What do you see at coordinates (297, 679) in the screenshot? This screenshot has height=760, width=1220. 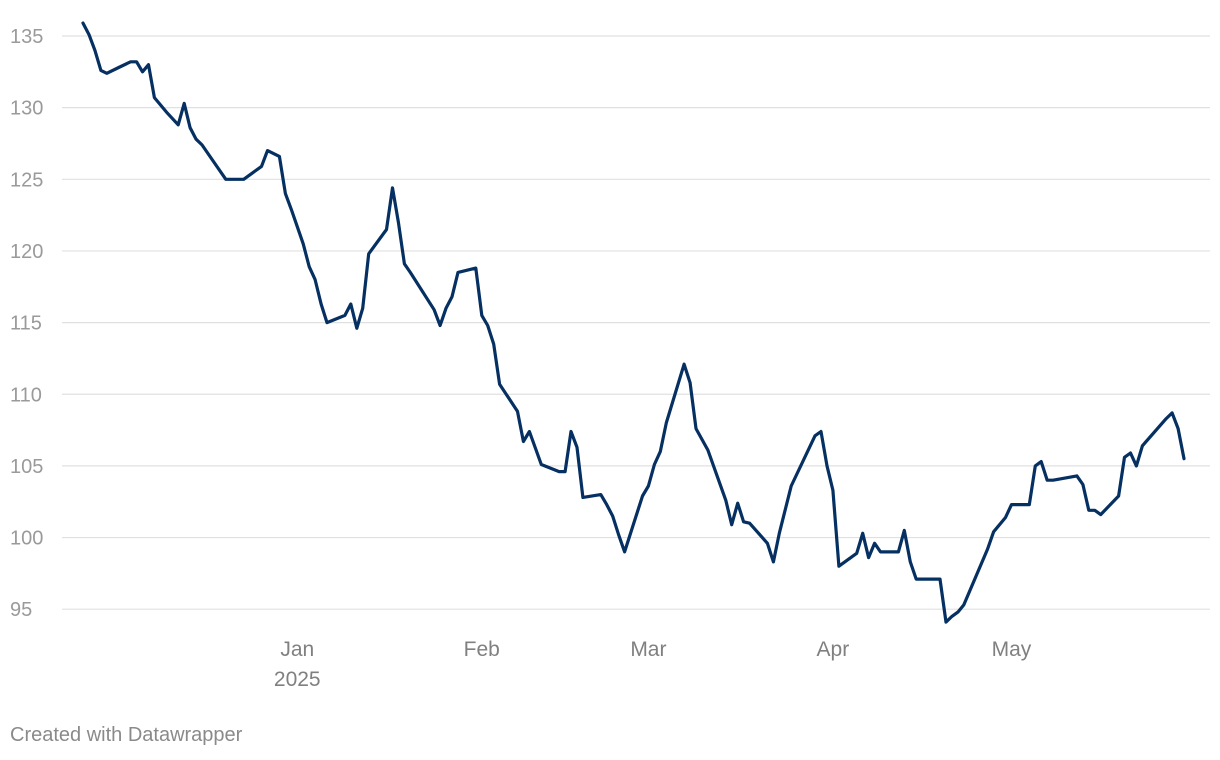 I see `x-tick-sublabel-2025: 2025` at bounding box center [297, 679].